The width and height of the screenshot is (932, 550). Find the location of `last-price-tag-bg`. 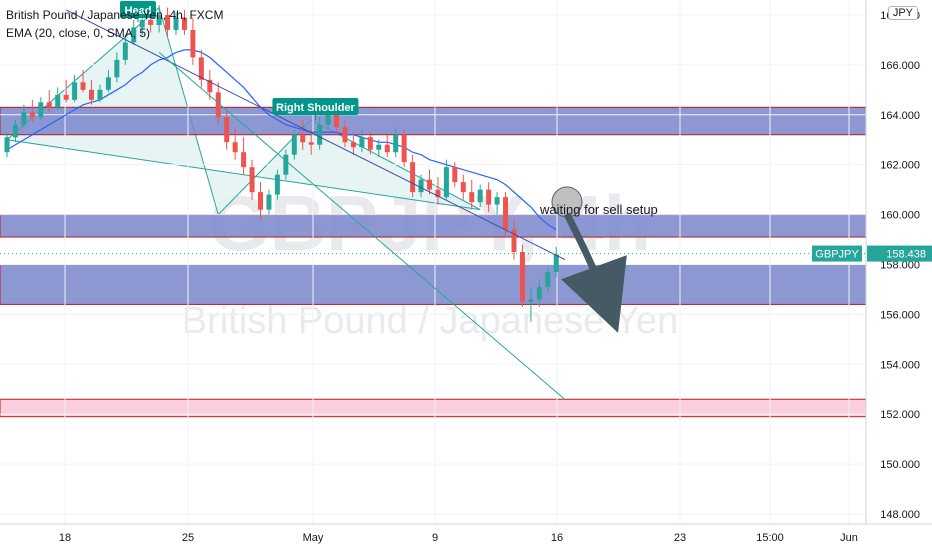

last-price-tag-bg is located at coordinates (899, 253).